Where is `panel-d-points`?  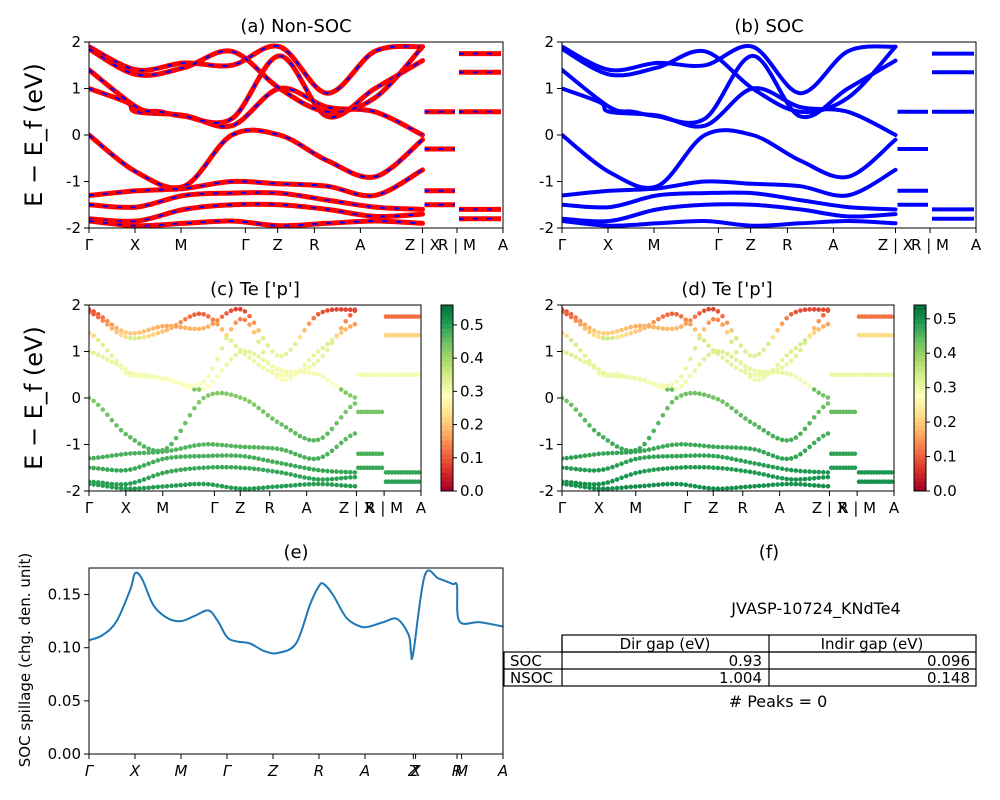 panel-d-points is located at coordinates (728, 398).